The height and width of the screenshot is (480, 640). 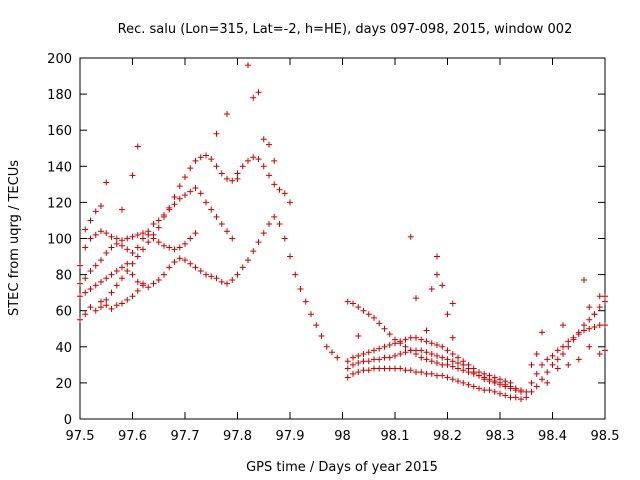 What do you see at coordinates (59, 131) in the screenshot?
I see `y-tick-label: 160` at bounding box center [59, 131].